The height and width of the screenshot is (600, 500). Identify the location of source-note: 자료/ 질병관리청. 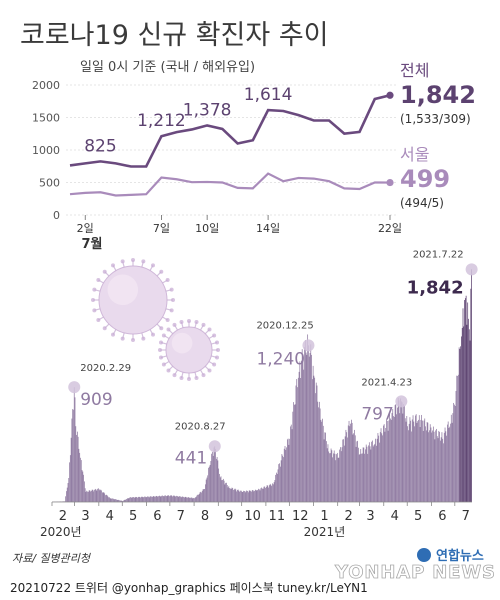
(52, 558).